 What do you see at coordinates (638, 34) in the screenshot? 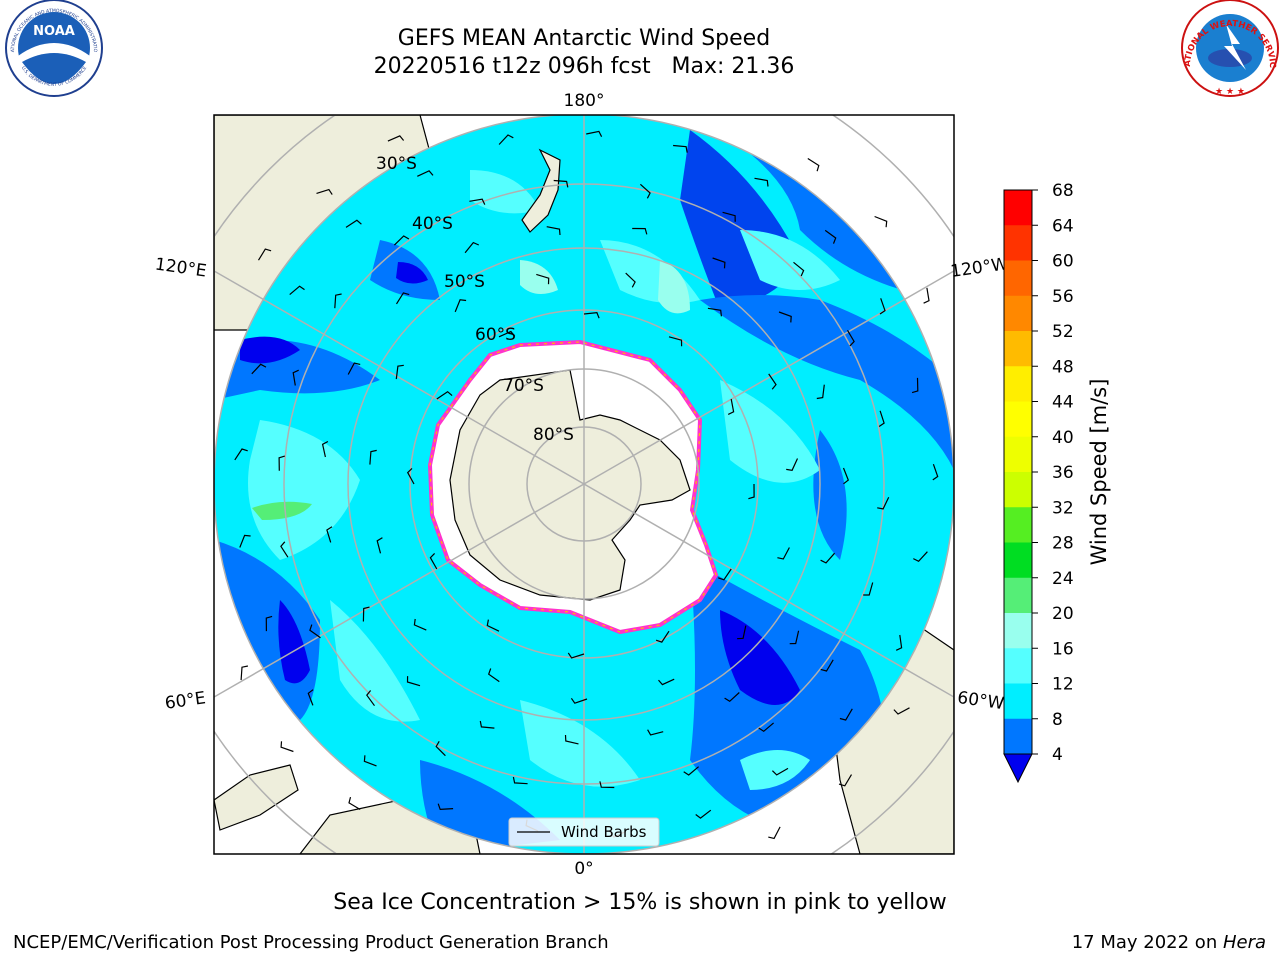
I see `nws-ring: NATIONAL WEATHER SERVICE` at bounding box center [638, 34].